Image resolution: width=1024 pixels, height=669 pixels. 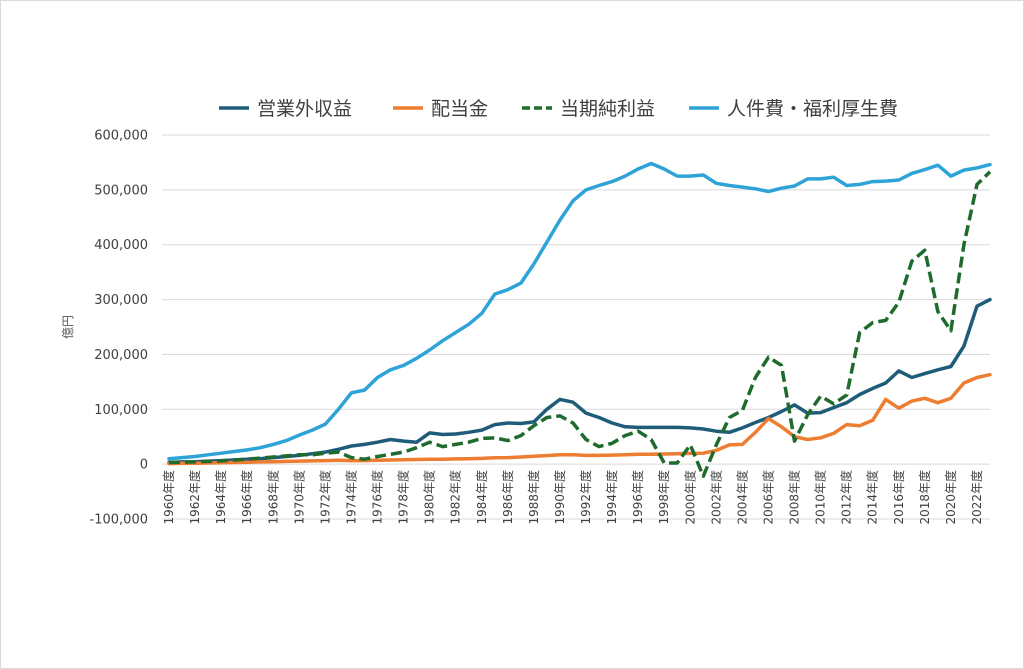 What do you see at coordinates (220, 497) in the screenshot?
I see `x-tick-label: 1964年度` at bounding box center [220, 497].